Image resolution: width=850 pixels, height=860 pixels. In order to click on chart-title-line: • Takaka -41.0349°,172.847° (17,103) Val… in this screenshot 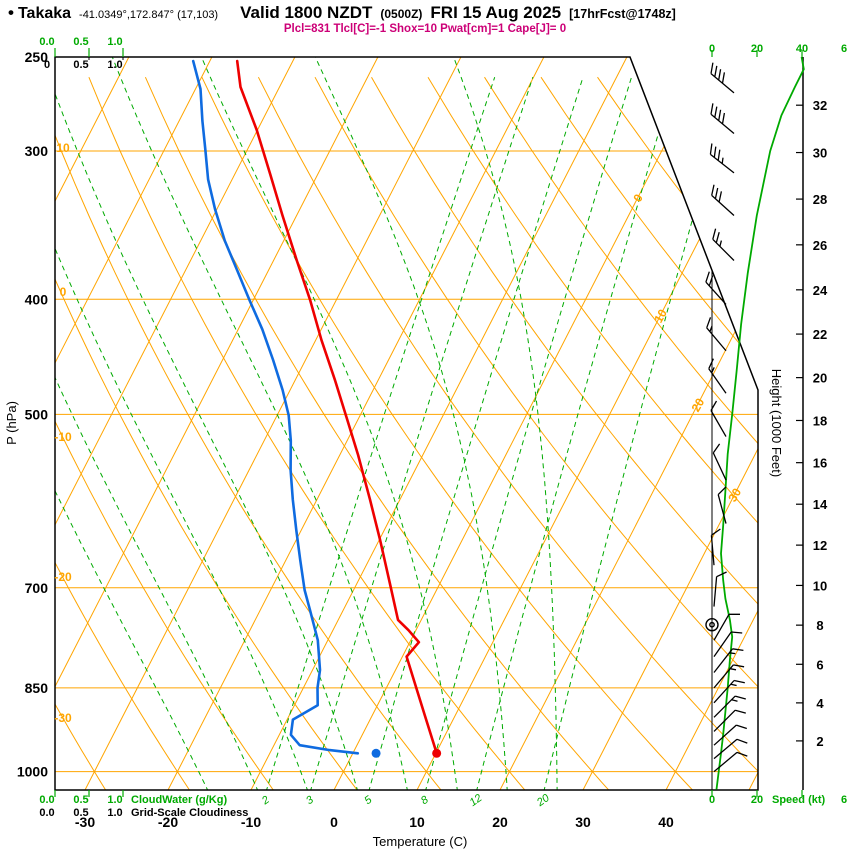, I will do `click(342, 13)`.